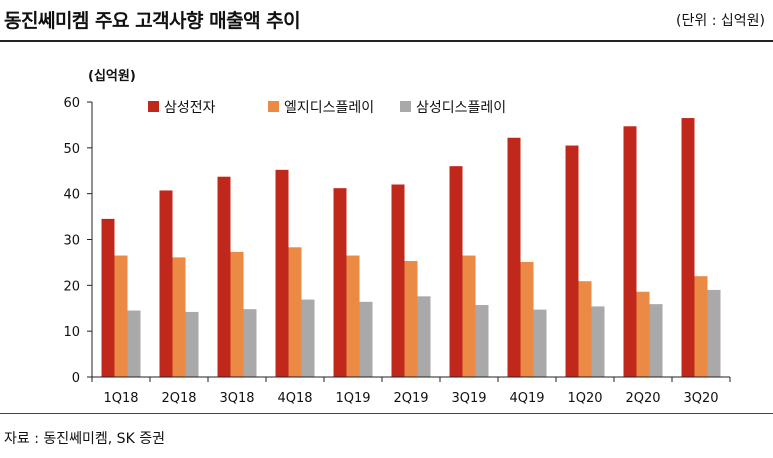  What do you see at coordinates (340, 282) in the screenshot?
I see `bar-1-1Q19` at bounding box center [340, 282].